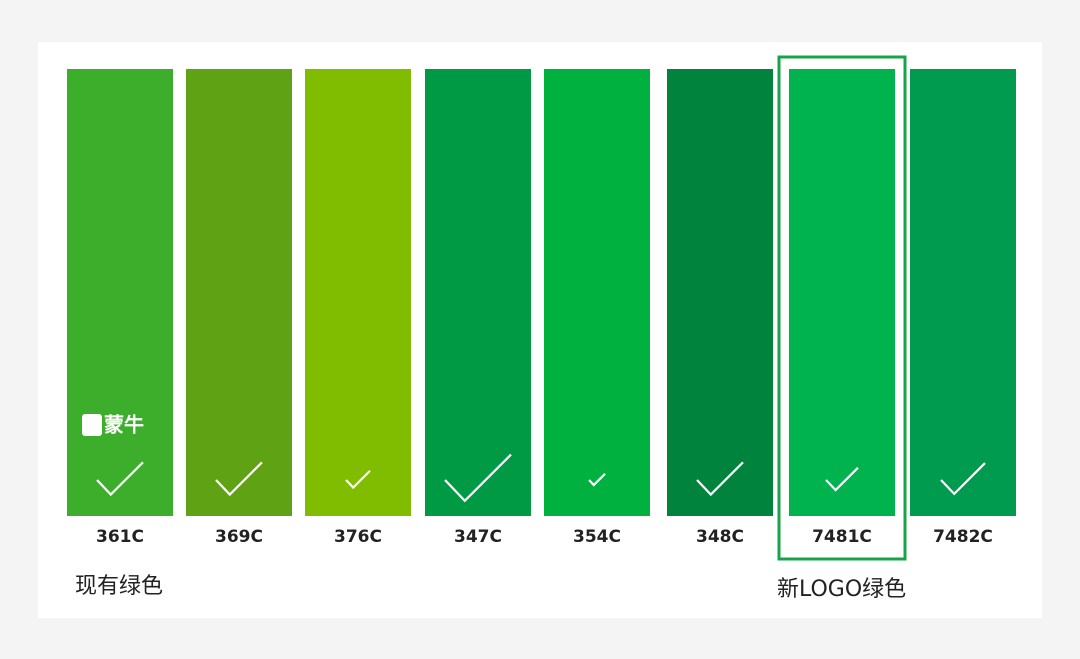 This screenshot has width=1080, height=659. Describe the element at coordinates (119, 586) in the screenshot. I see `caption-current: 现有绿色` at that location.